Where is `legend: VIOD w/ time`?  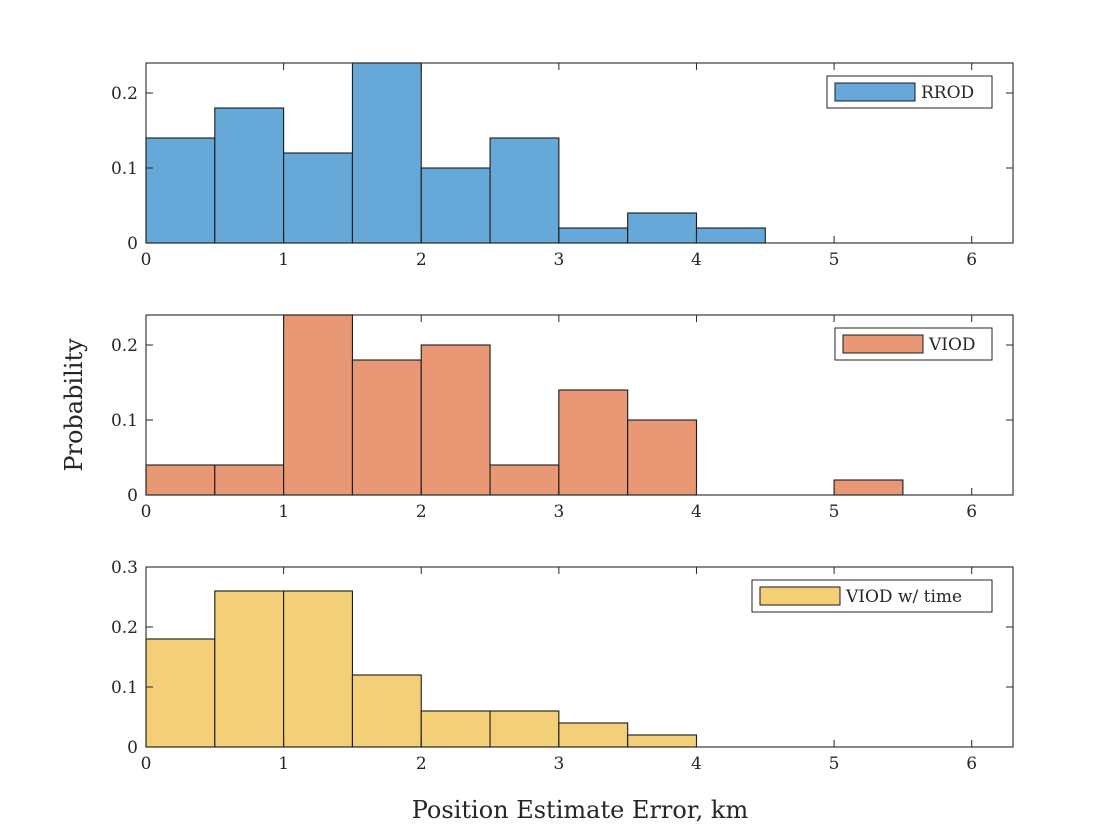 legend: VIOD w/ time is located at coordinates (872, 596).